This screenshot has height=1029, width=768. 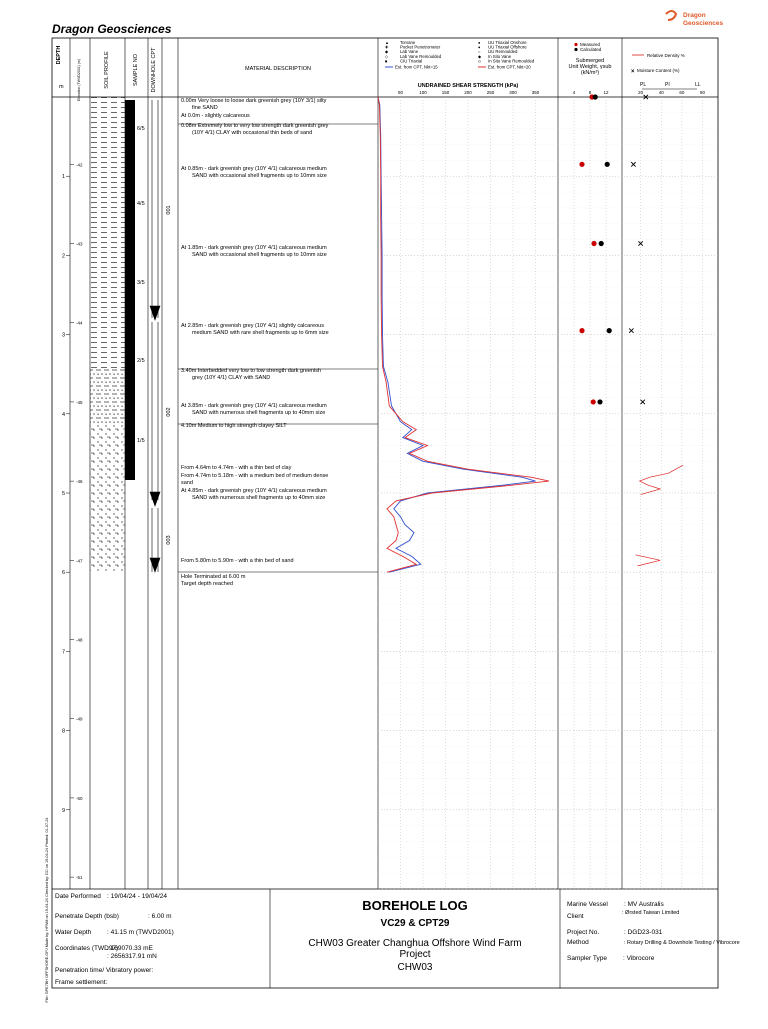 I want to click on elevation-label: -42, so click(x=79, y=164).